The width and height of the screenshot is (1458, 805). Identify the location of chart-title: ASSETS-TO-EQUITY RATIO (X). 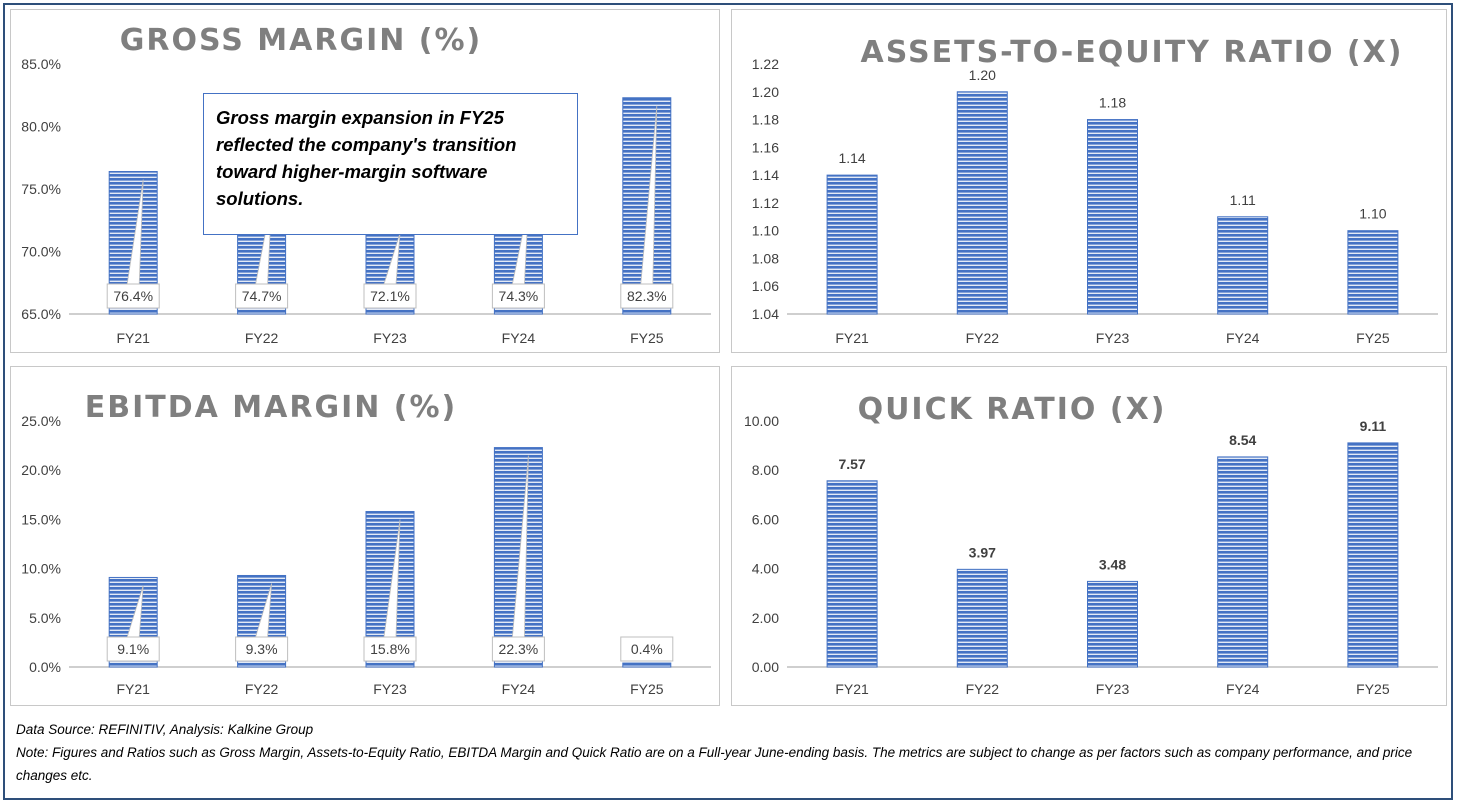
(1132, 52).